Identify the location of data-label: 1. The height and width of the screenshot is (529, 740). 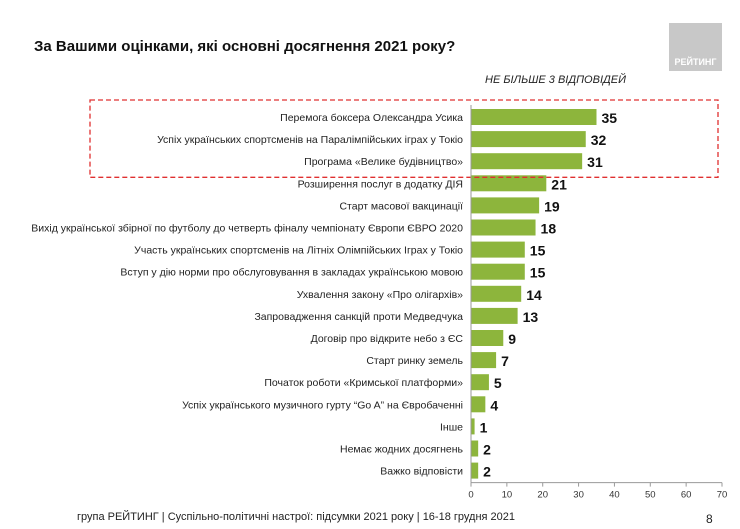
(484, 427).